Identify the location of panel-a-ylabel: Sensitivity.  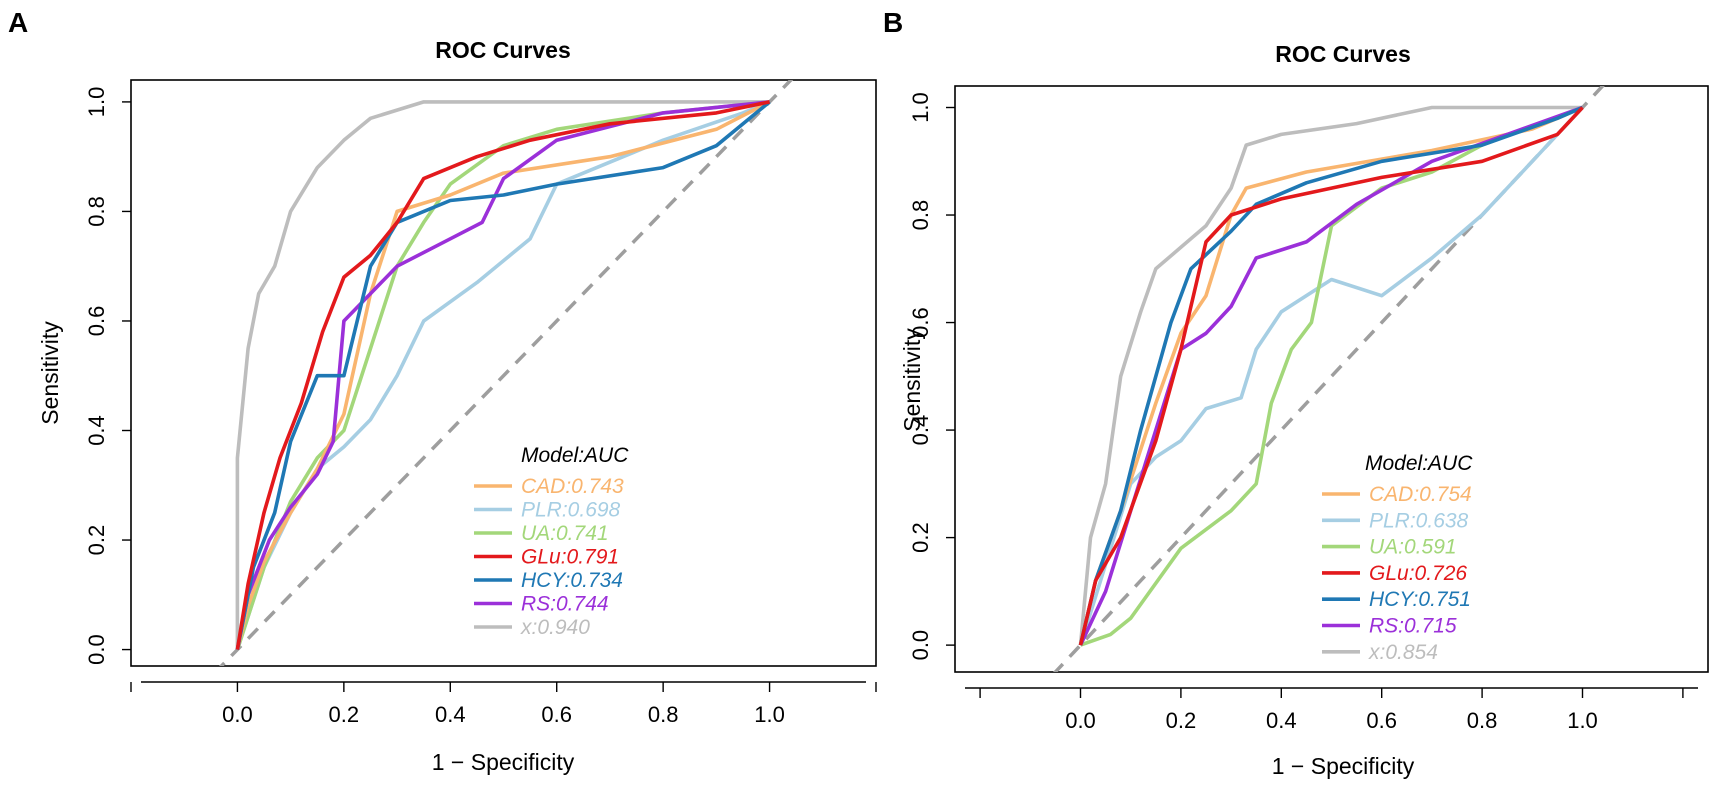
(50, 373).